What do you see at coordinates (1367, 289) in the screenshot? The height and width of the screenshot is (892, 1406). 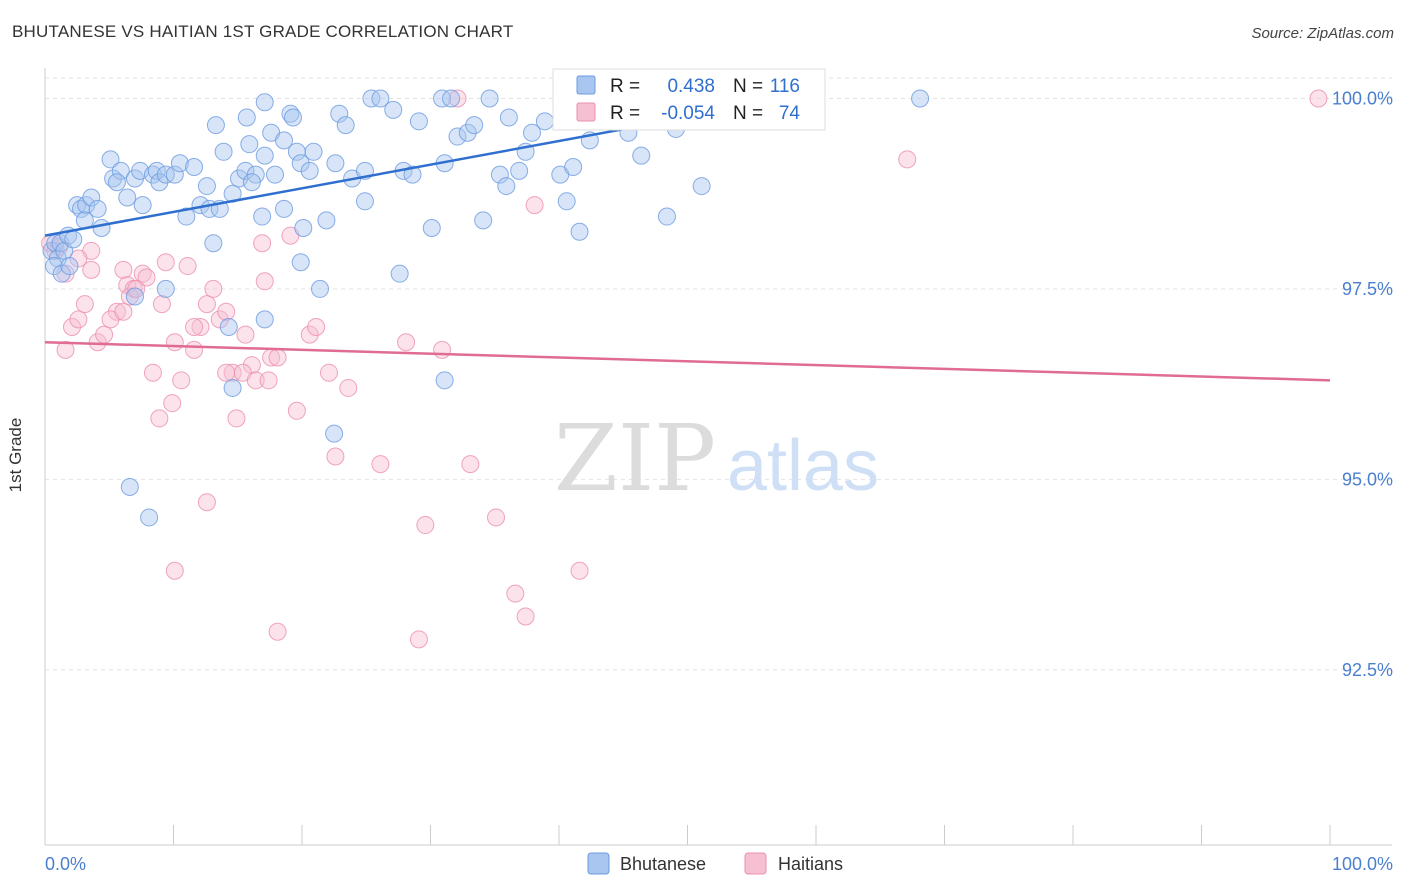 I see `y-tick-label: 97.5%` at bounding box center [1367, 289].